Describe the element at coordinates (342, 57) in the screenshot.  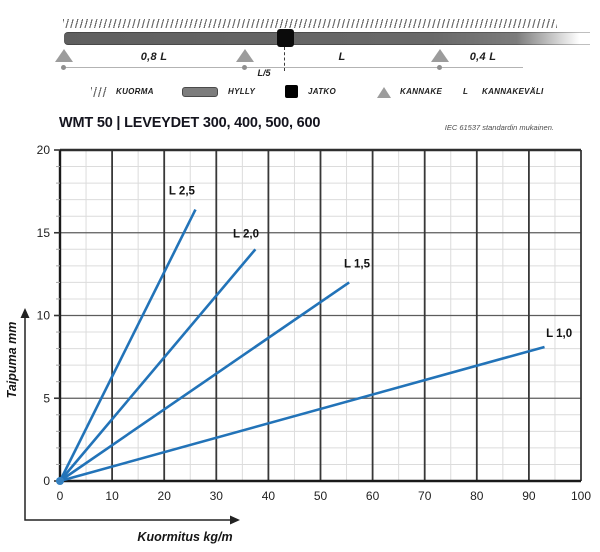
I see `span-label-L: L` at that location.